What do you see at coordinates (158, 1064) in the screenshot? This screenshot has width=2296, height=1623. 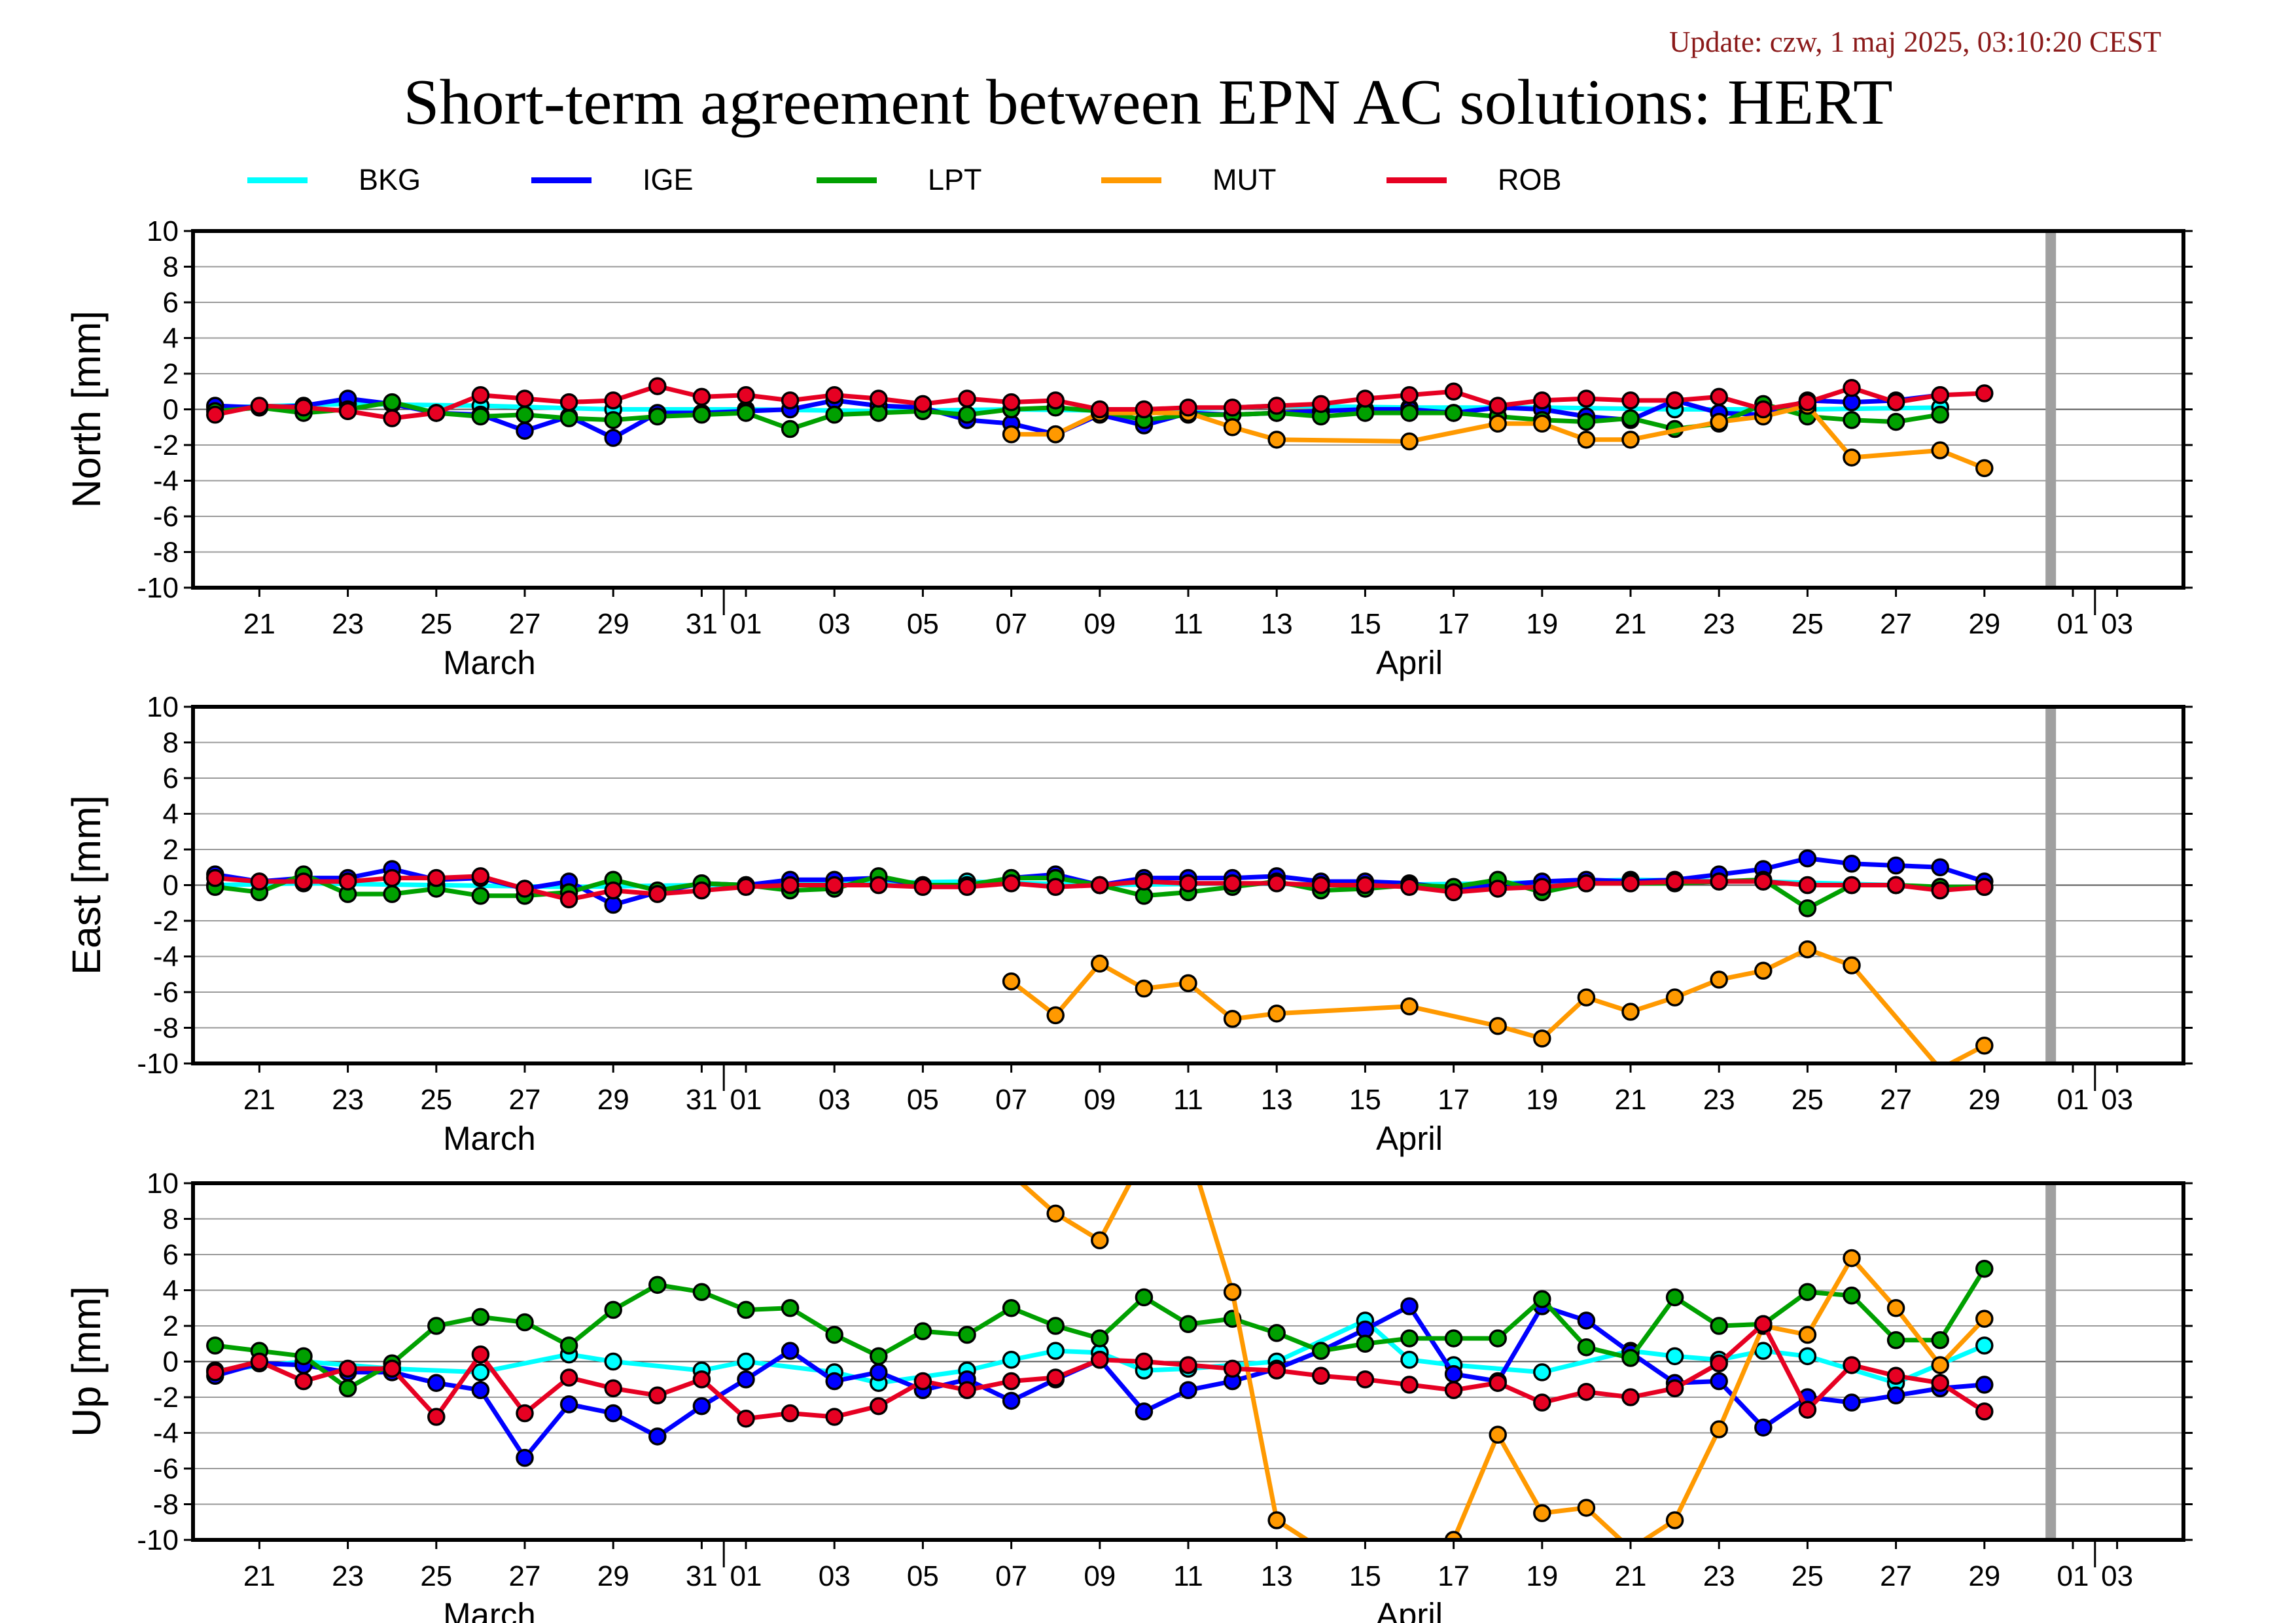 I see `y-tick-label: -10` at bounding box center [158, 1064].